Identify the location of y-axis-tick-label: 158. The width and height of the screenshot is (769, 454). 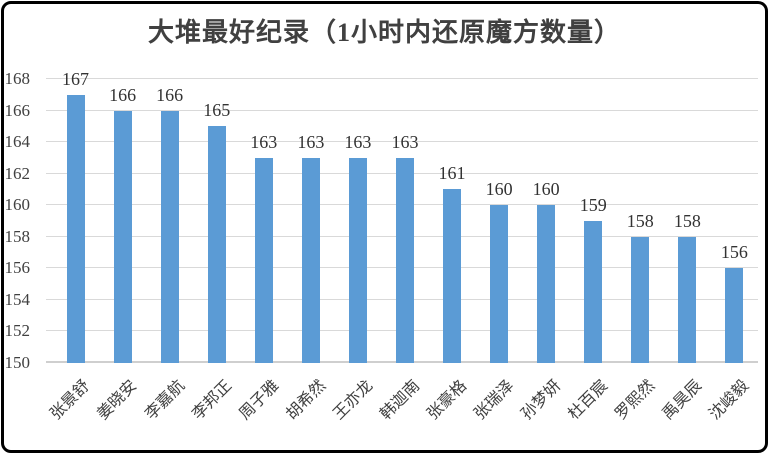
(17, 236).